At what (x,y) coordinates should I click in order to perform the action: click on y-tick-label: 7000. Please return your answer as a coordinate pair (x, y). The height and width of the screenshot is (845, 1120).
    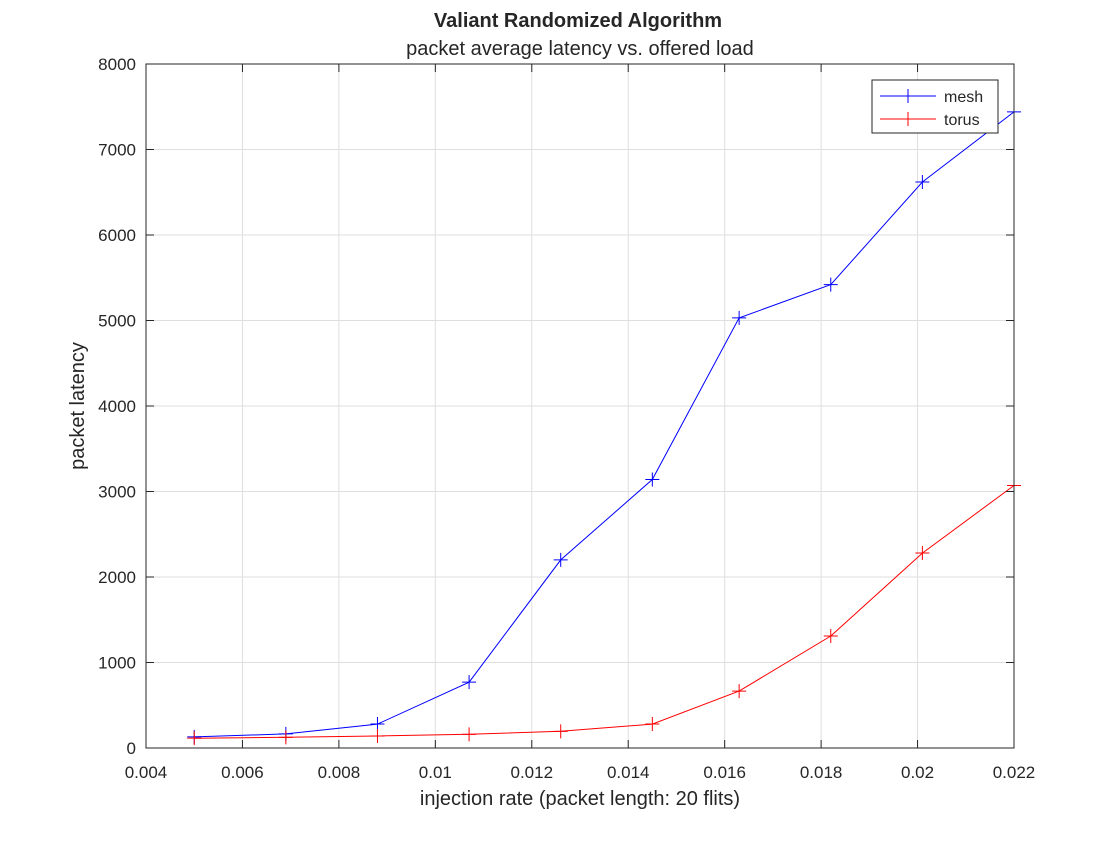
    Looking at the image, I should click on (117, 150).